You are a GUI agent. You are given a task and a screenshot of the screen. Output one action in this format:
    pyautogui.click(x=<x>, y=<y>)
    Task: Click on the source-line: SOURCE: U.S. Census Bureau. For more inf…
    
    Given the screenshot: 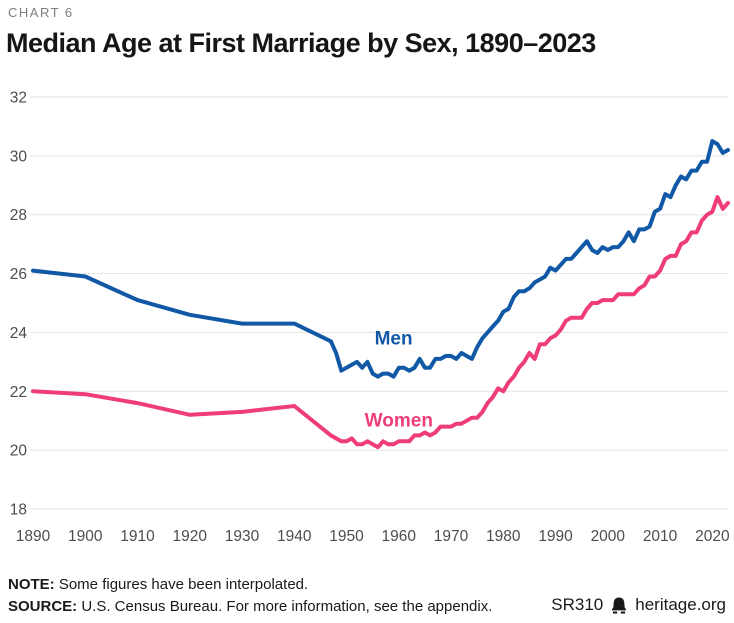 What is the action you would take?
    pyautogui.click(x=367, y=607)
    